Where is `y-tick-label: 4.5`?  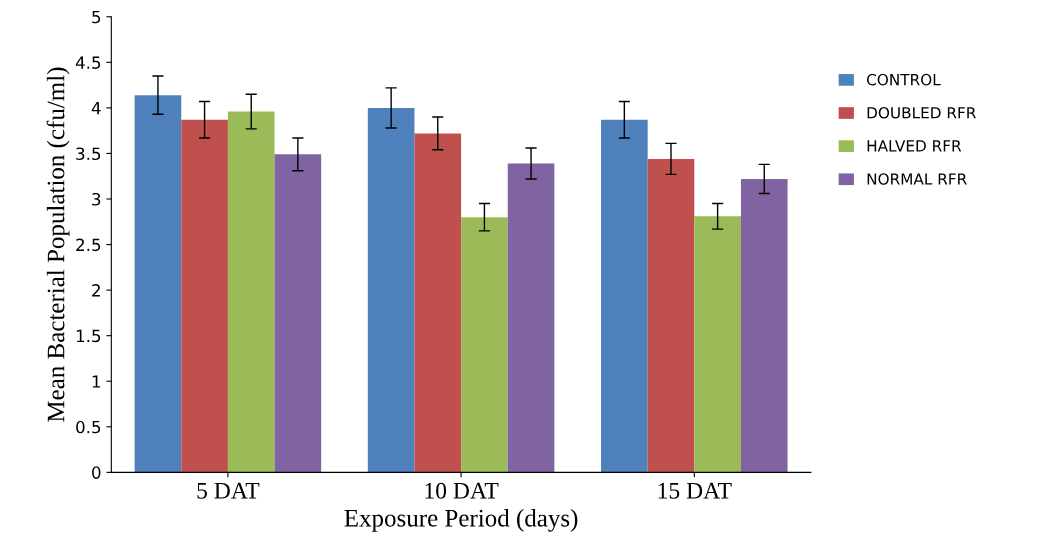
y-tick-label: 4.5 is located at coordinates (88, 62).